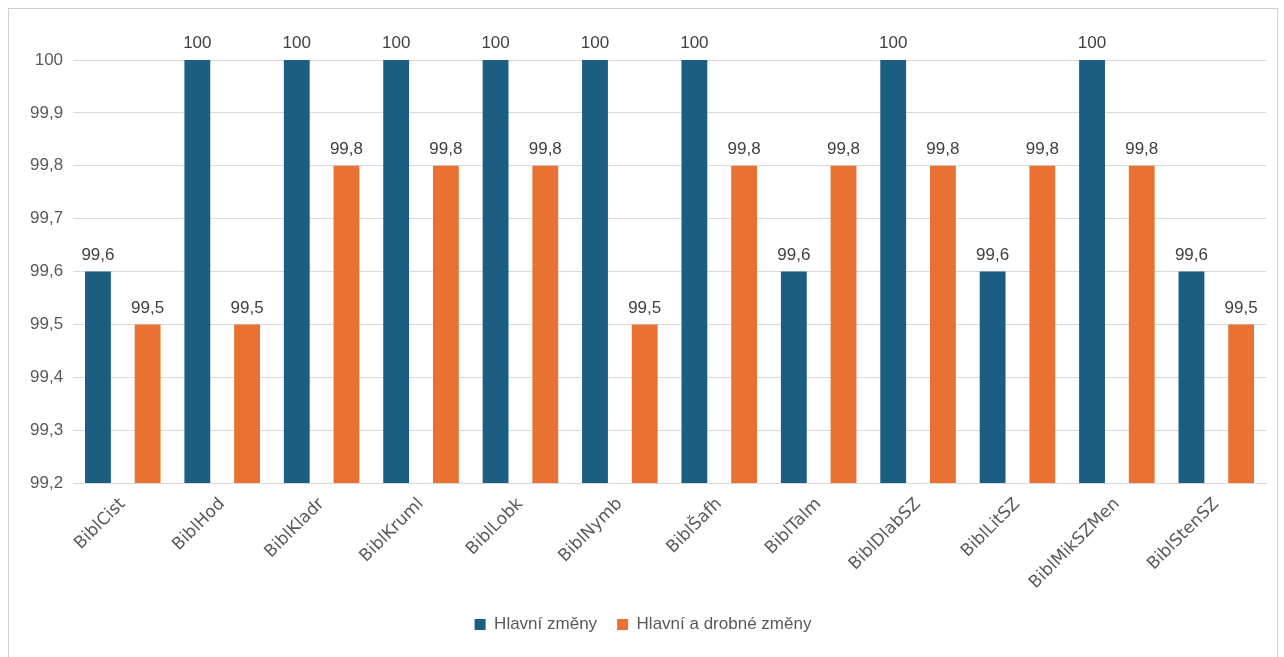  What do you see at coordinates (46, 271) in the screenshot?
I see `y-tick-label: 99,6` at bounding box center [46, 271].